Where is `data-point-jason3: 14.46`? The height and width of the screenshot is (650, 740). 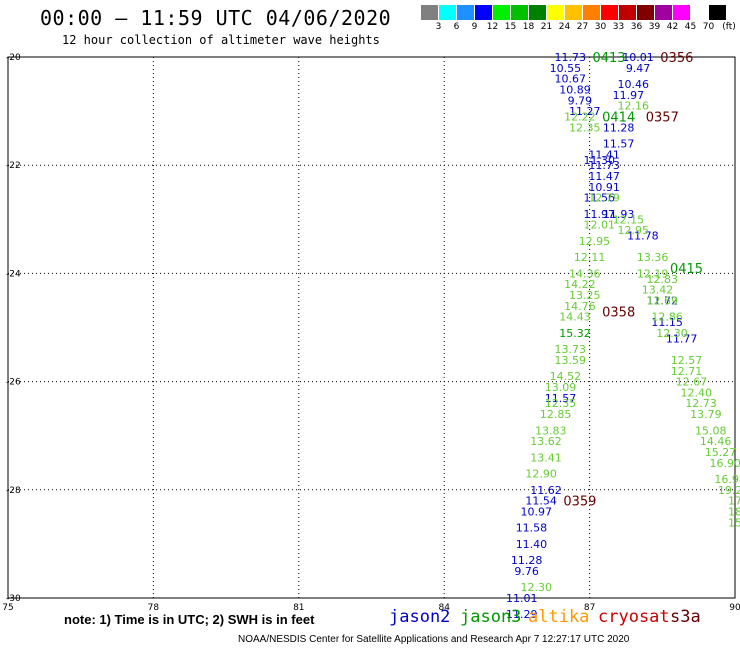
data-point-jason3: 14.46 is located at coordinates (716, 441).